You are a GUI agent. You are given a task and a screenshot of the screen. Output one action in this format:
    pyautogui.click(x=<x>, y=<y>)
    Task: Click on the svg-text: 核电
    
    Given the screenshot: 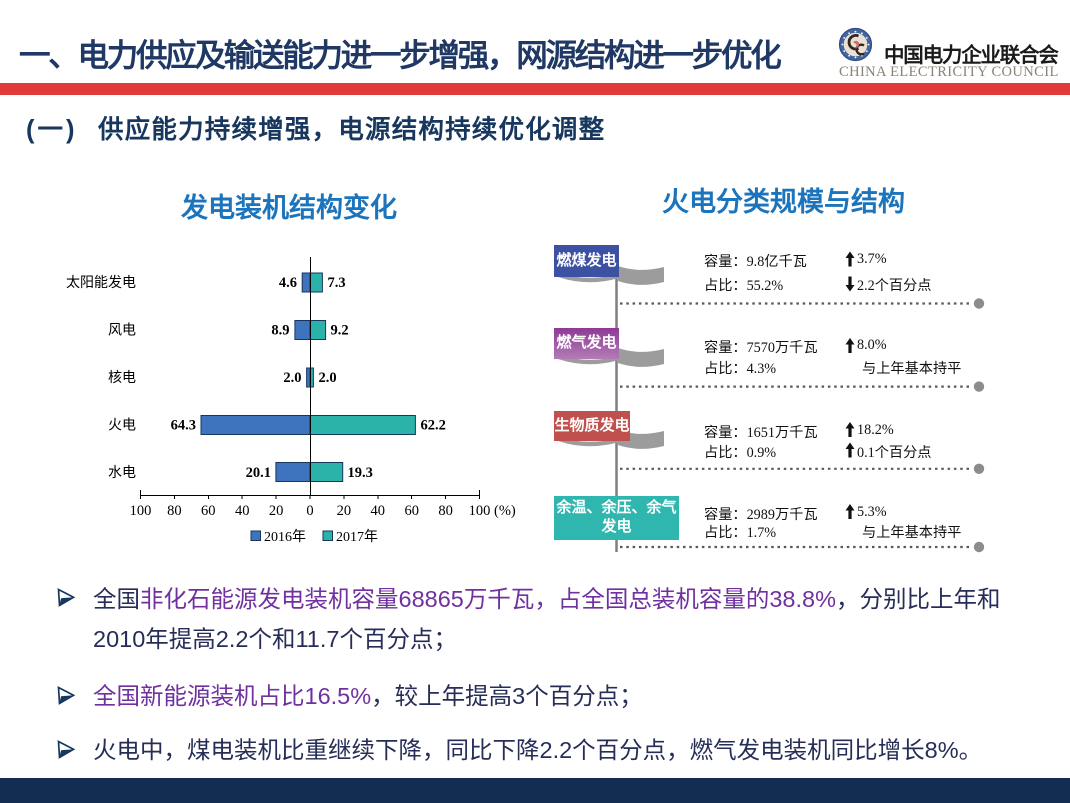 What is the action you would take?
    pyautogui.click(x=122, y=378)
    